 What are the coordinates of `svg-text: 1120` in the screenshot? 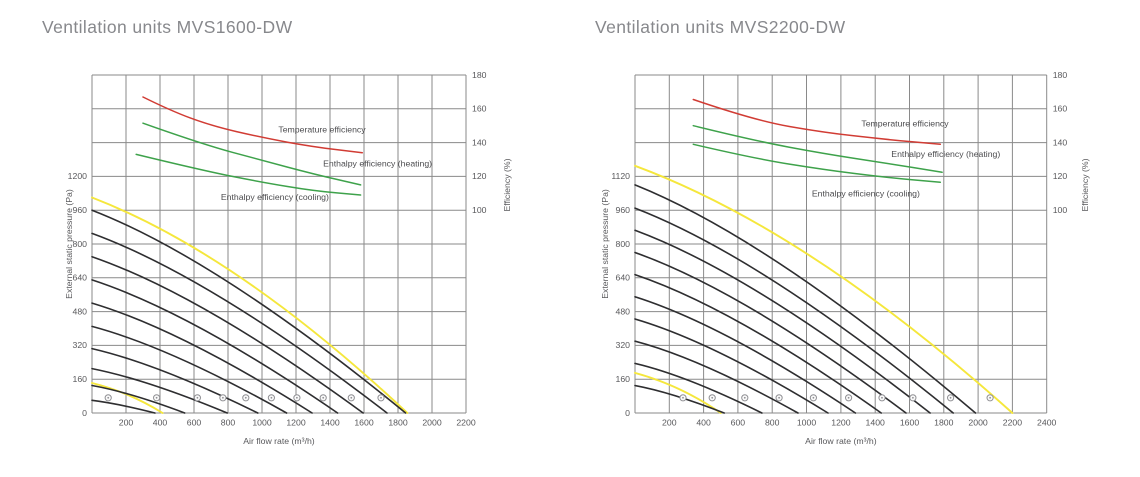 It's located at (620, 176).